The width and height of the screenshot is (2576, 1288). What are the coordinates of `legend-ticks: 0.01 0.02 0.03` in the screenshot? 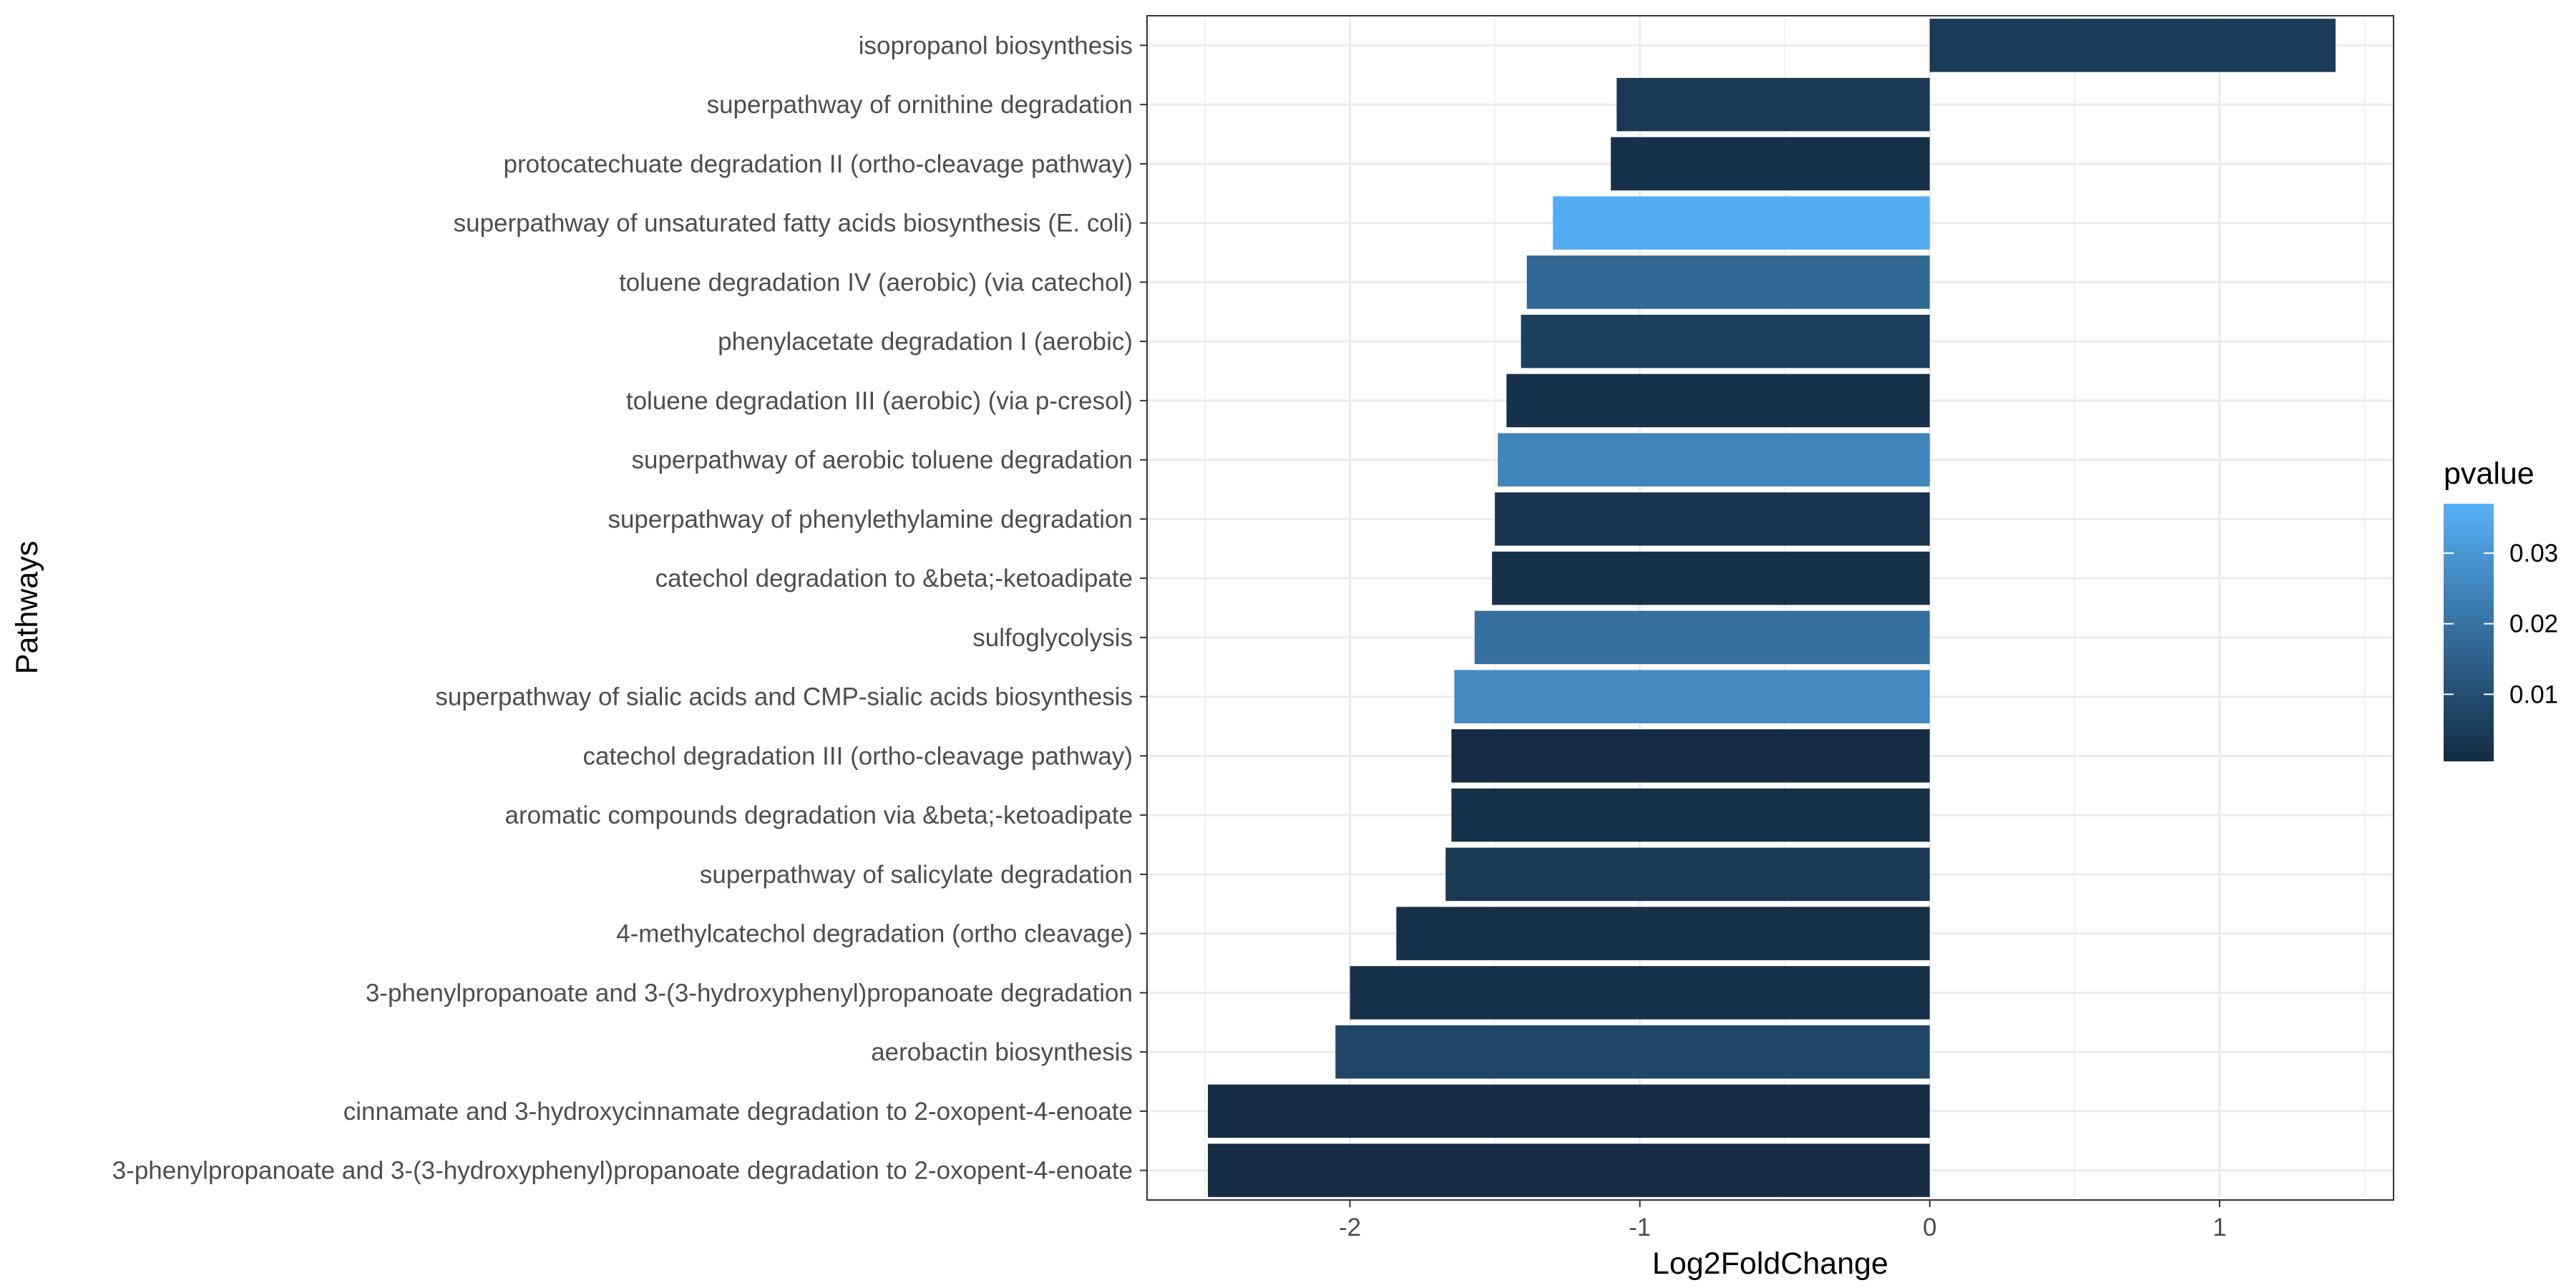 It's located at (2501, 624).